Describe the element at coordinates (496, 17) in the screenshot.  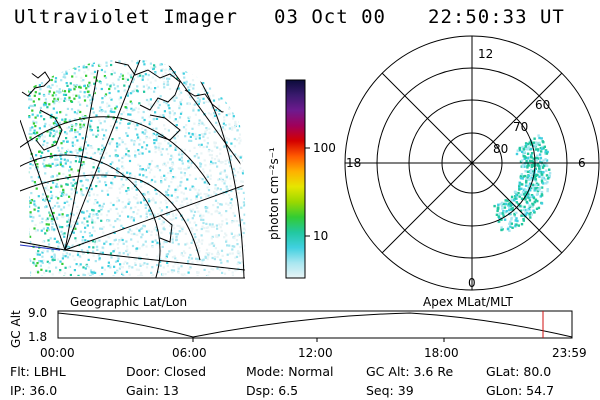
I see `time-label: 22:50:33 UT` at that location.